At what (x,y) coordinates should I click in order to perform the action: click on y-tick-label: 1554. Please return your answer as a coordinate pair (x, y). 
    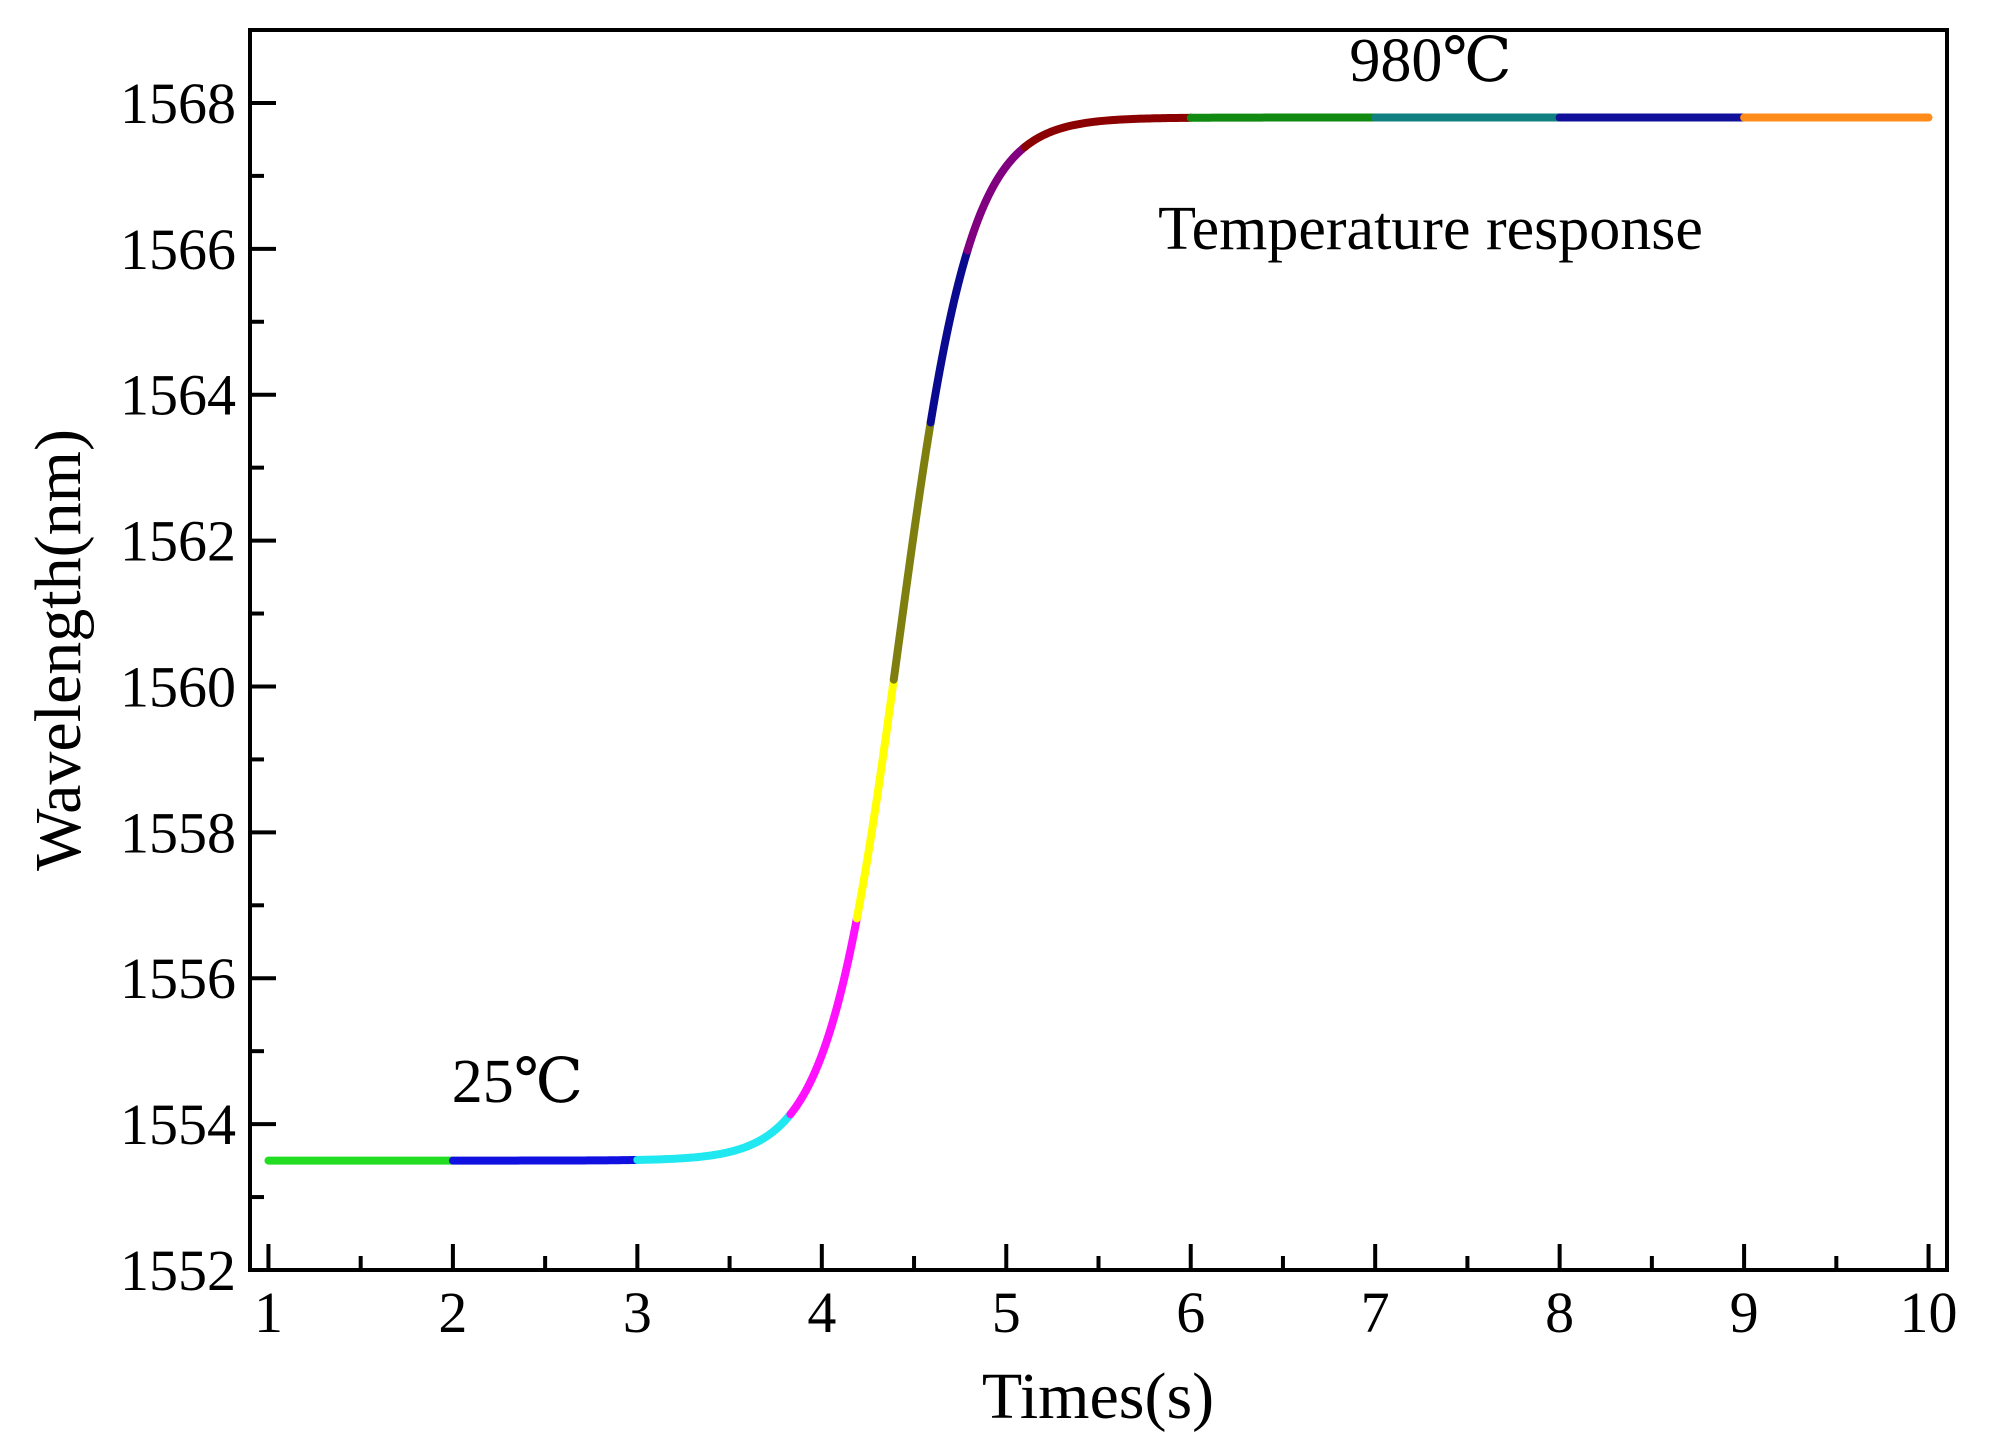
    Looking at the image, I should click on (178, 1124).